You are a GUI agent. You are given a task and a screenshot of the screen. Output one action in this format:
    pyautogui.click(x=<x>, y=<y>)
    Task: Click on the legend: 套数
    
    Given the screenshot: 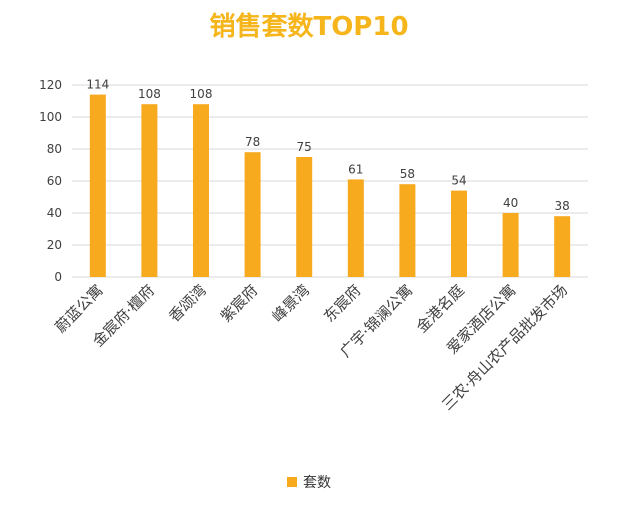 What is the action you would take?
    pyautogui.click(x=309, y=482)
    